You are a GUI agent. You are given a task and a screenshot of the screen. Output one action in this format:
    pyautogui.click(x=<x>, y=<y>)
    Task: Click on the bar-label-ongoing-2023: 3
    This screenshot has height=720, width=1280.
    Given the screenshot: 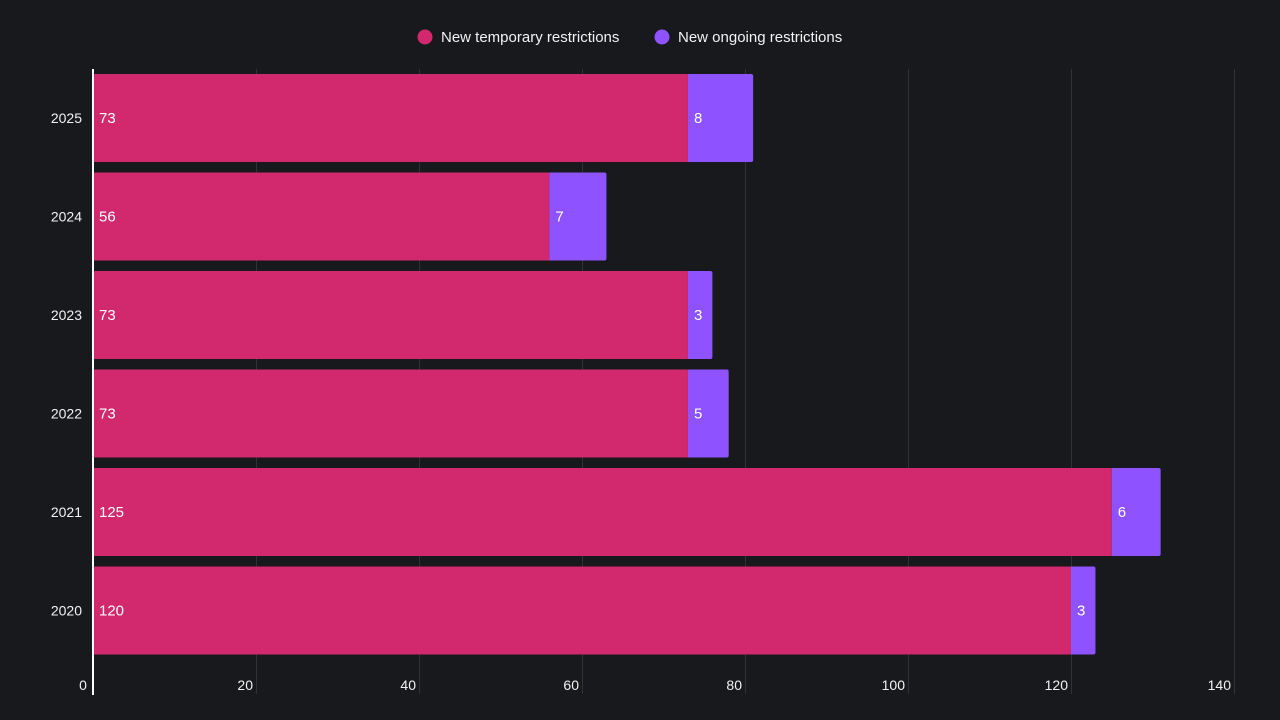 What is the action you would take?
    pyautogui.click(x=698, y=315)
    